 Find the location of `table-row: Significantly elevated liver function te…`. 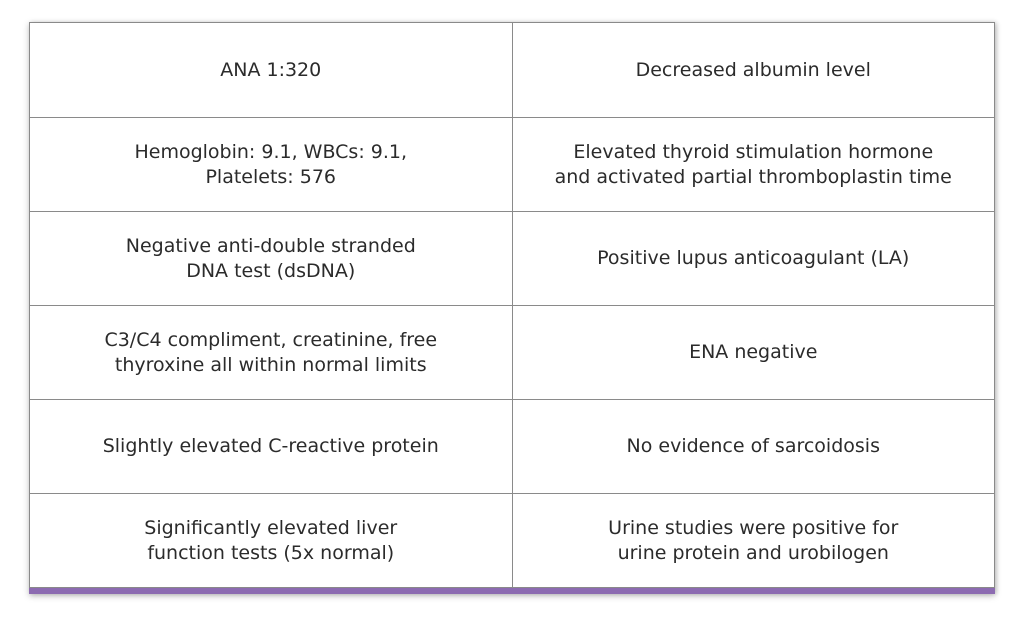

table-row: Significantly elevated liver function te… is located at coordinates (512, 540).